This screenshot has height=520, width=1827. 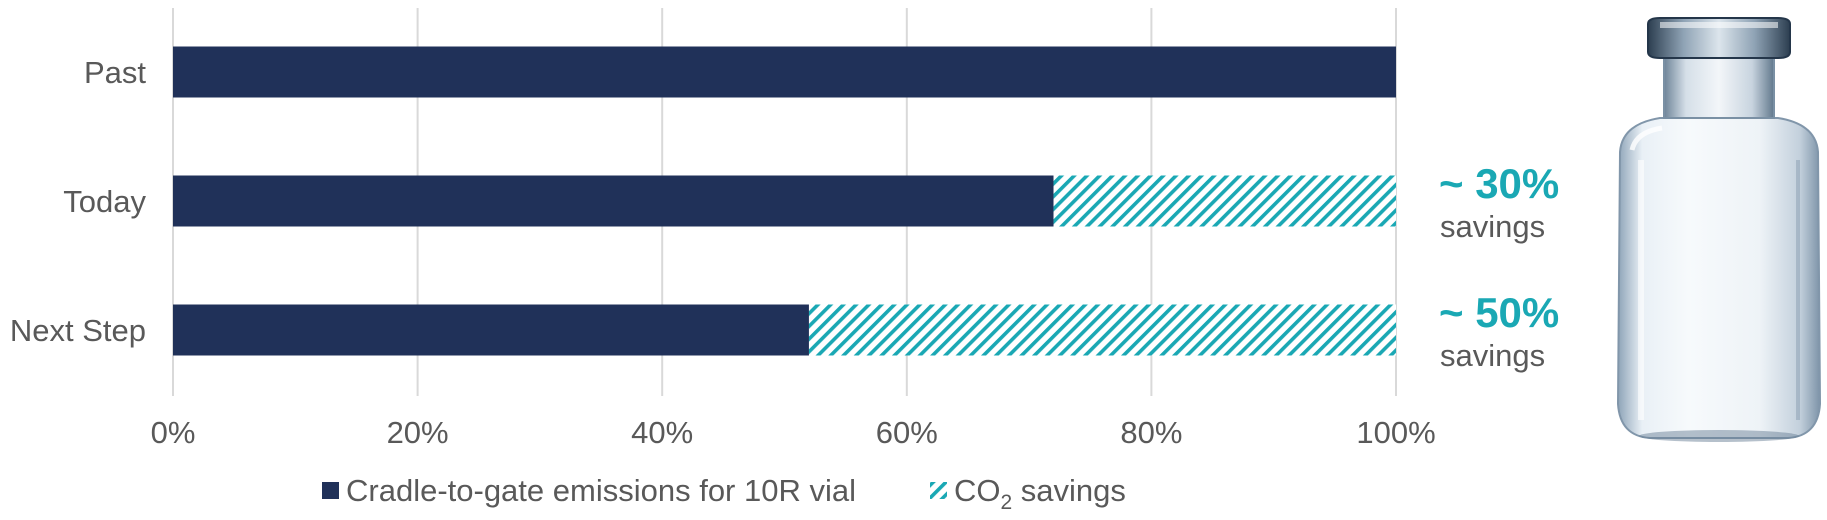 What do you see at coordinates (938, 490) in the screenshot?
I see `legend-swatch-savings` at bounding box center [938, 490].